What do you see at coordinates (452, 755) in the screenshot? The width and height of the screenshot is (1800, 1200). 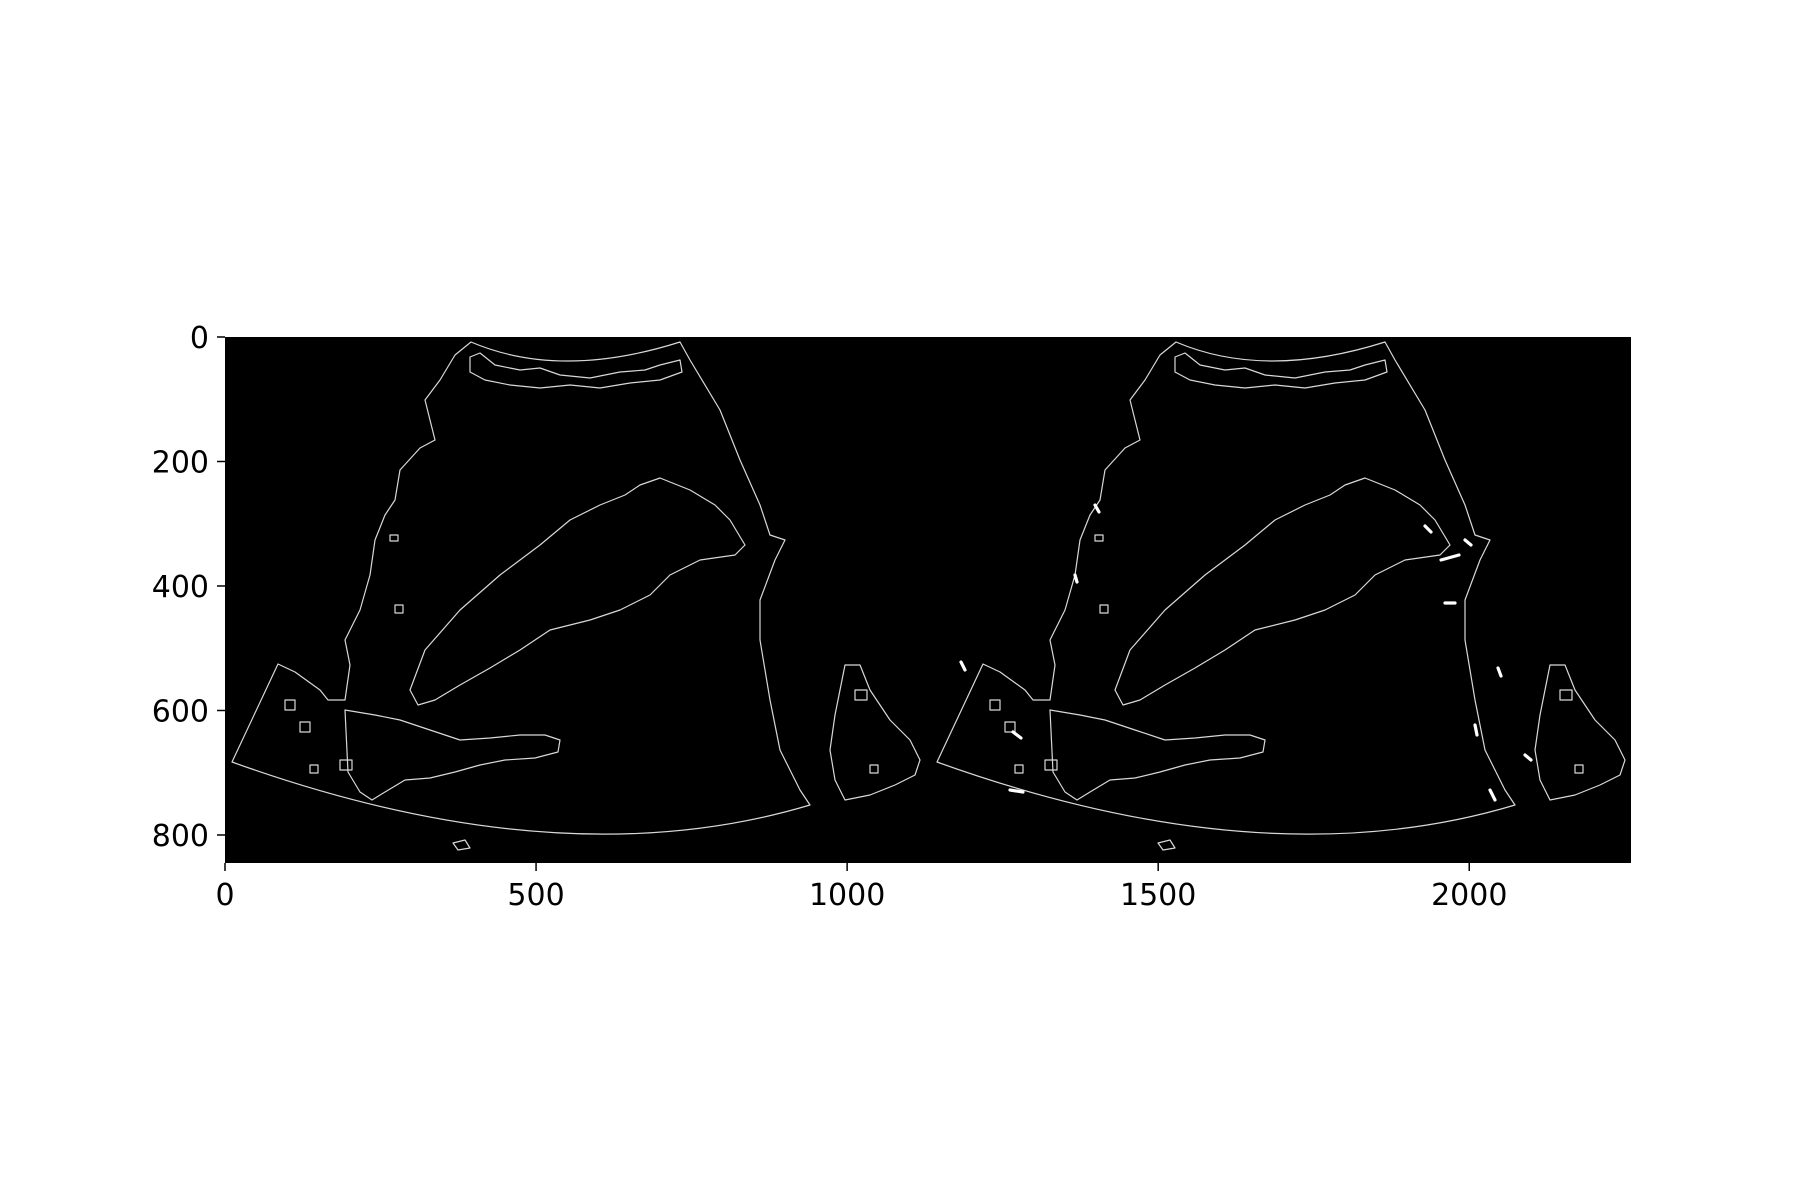 I see `lower-lobe-left` at bounding box center [452, 755].